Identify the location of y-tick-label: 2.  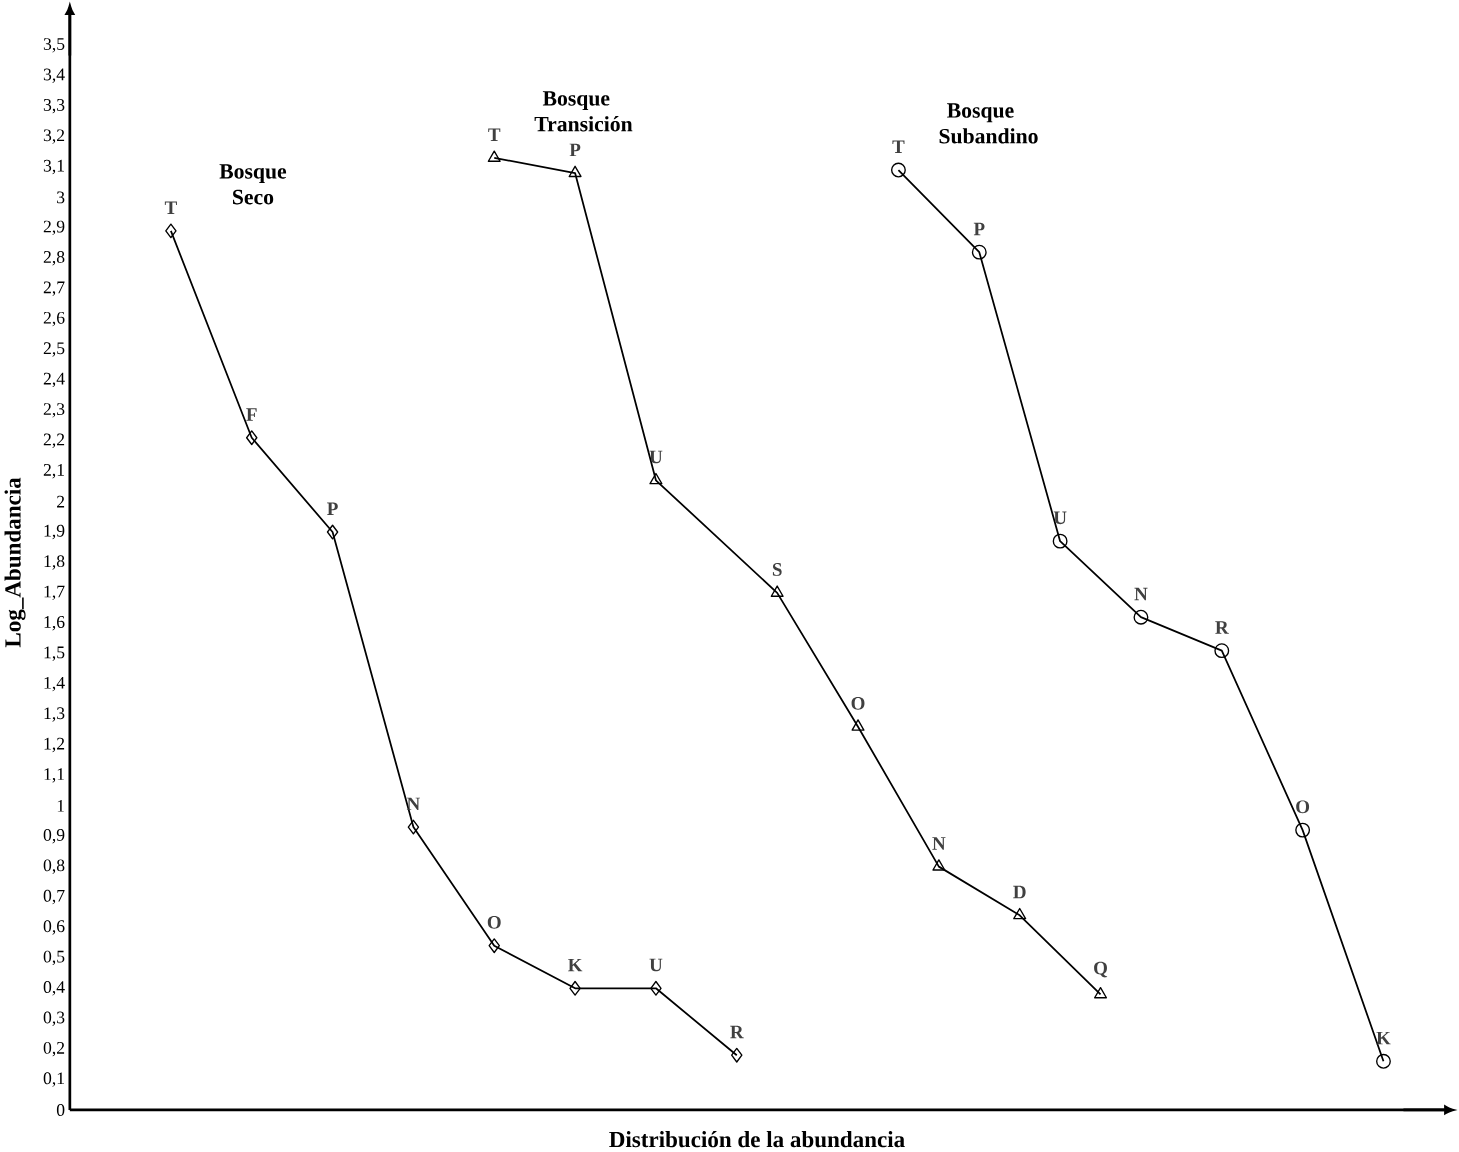
(61, 501).